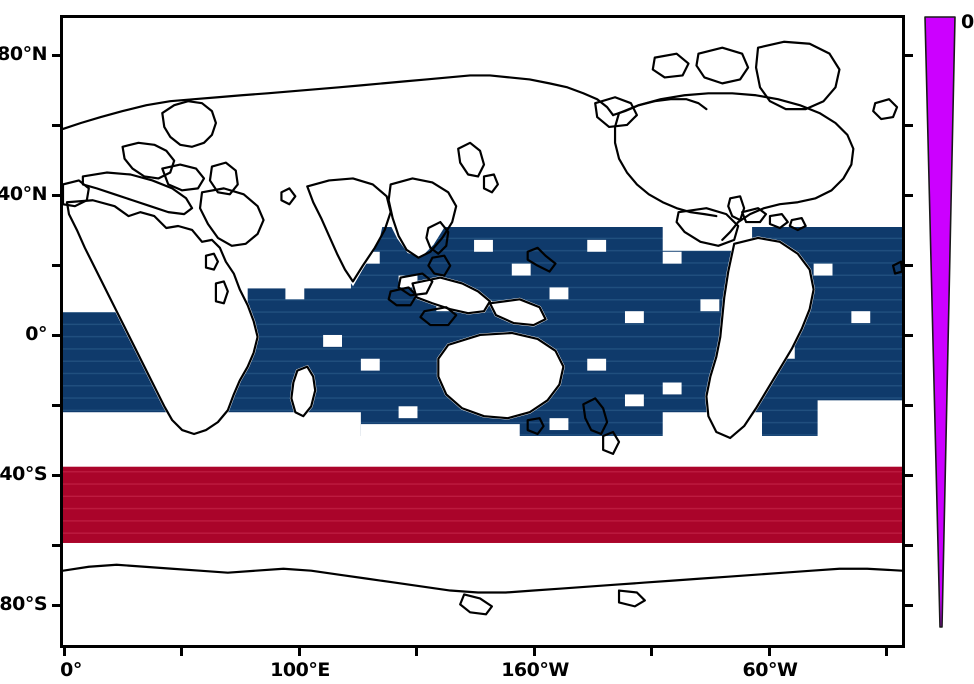 The height and width of the screenshot is (684, 974). I want to click on tick-y-right-60S, so click(907, 545).